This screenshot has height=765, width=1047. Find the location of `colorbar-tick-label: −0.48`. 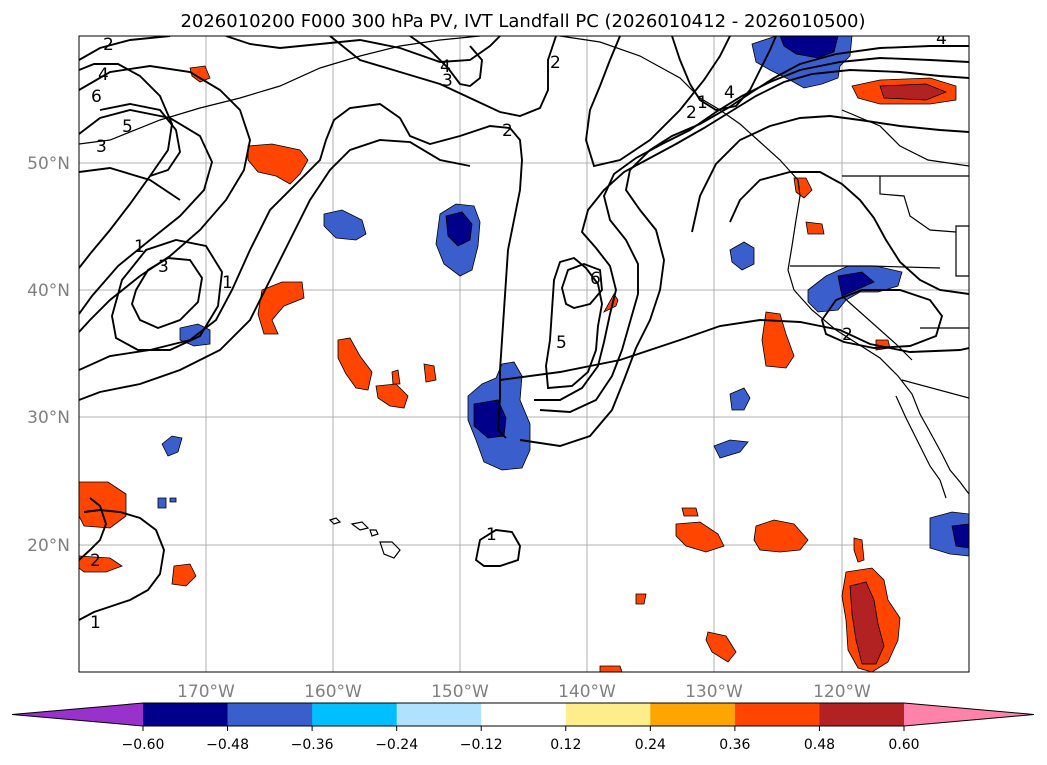

colorbar-tick-label: −0.48 is located at coordinates (227, 745).